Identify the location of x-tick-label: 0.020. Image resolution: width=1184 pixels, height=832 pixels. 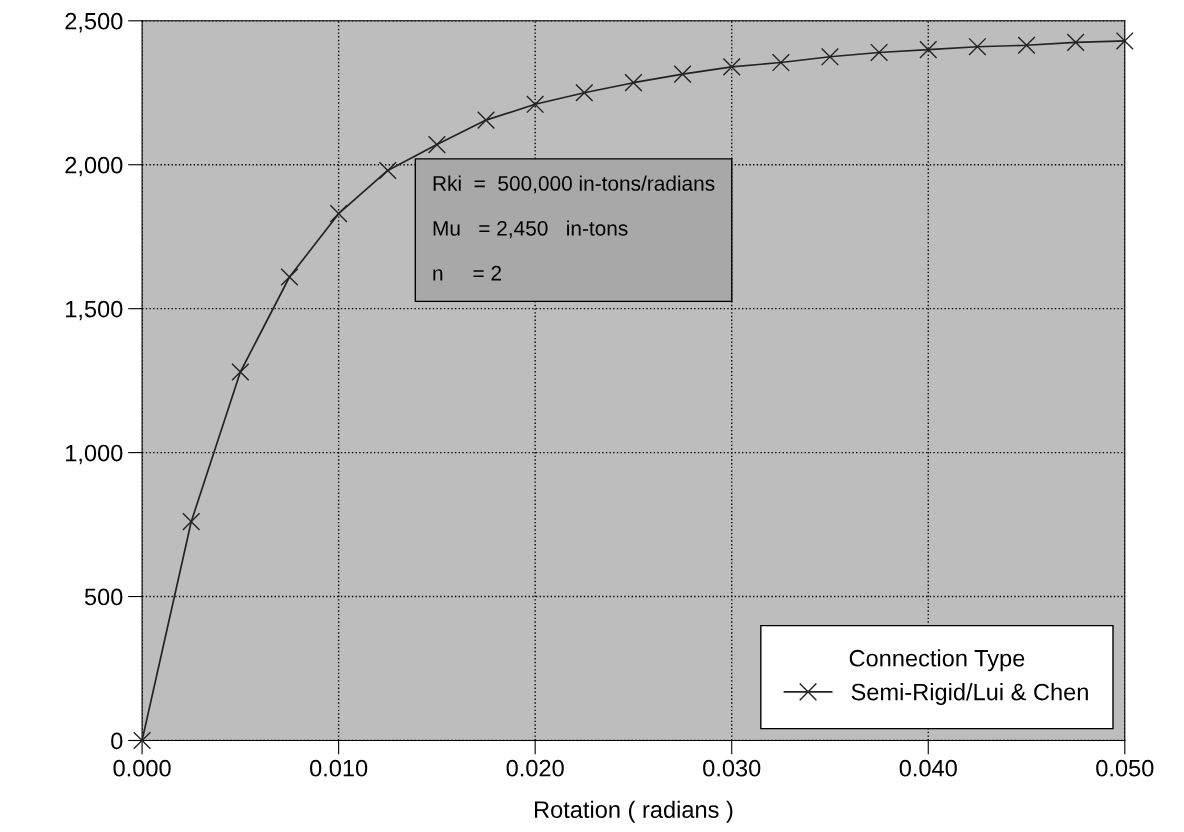
(535, 768).